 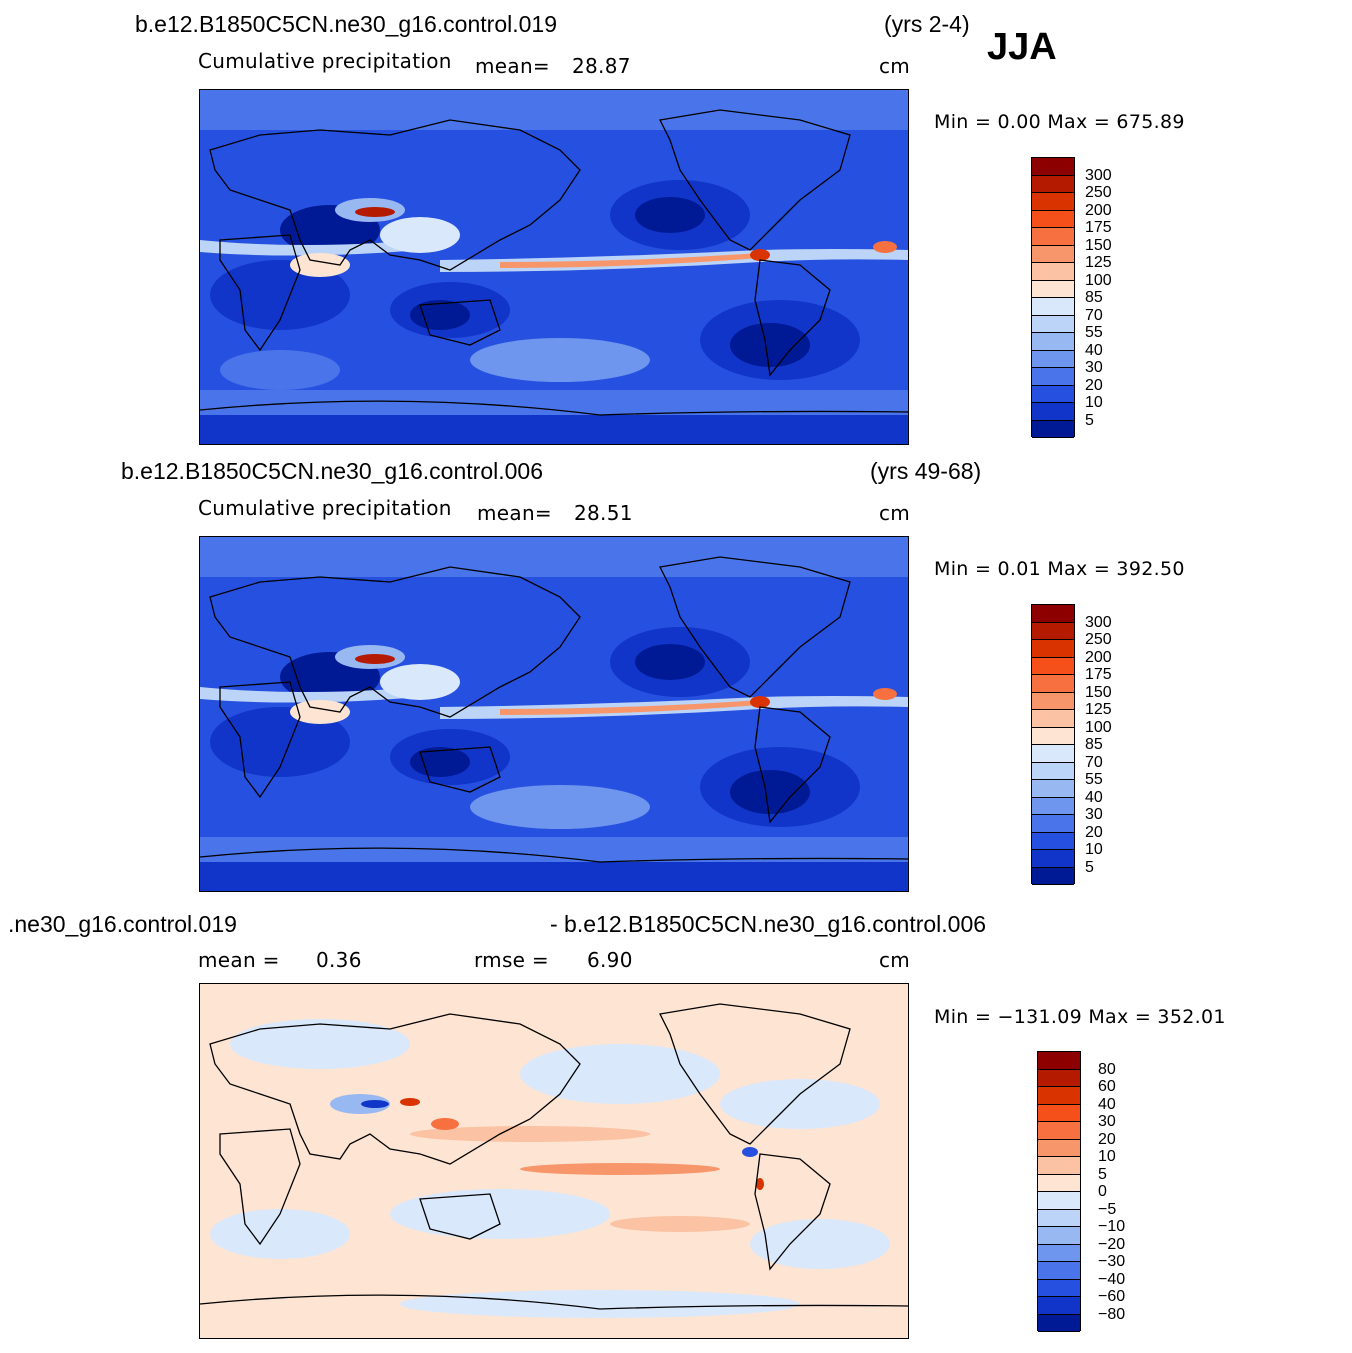 I want to click on panel3-units: cm, so click(x=895, y=960).